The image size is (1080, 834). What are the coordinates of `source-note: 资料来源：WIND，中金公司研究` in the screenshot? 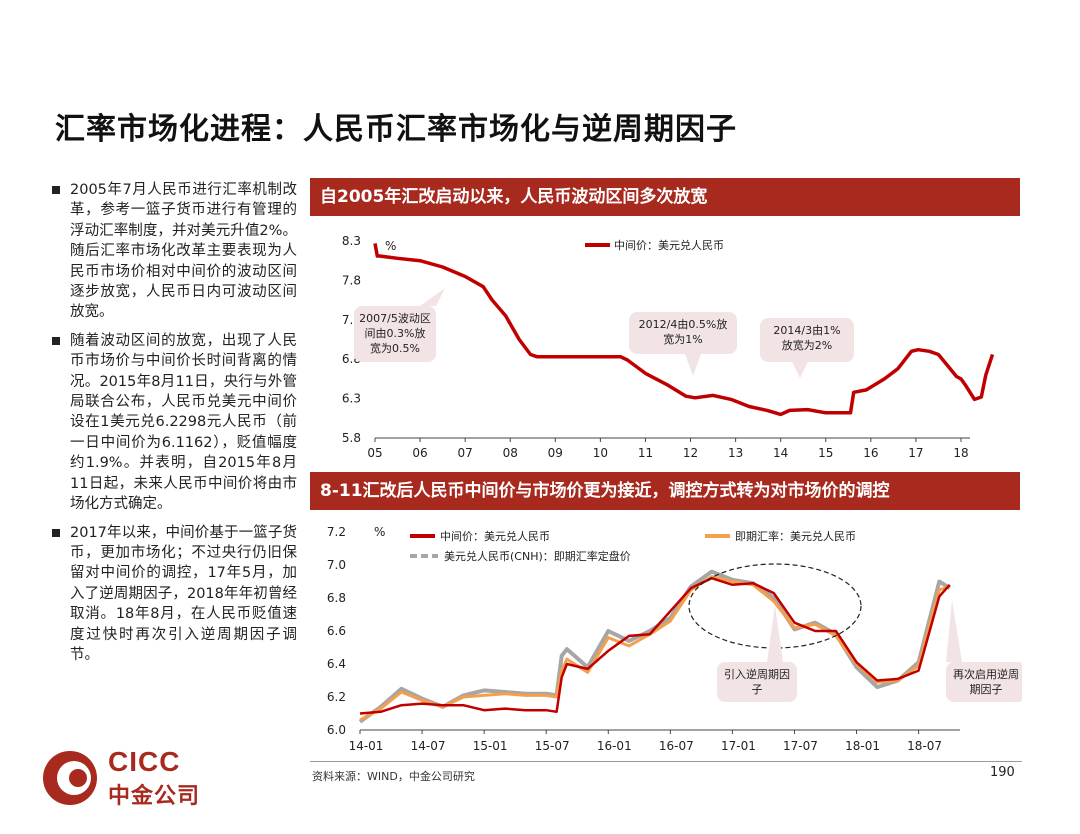 It's located at (393, 776).